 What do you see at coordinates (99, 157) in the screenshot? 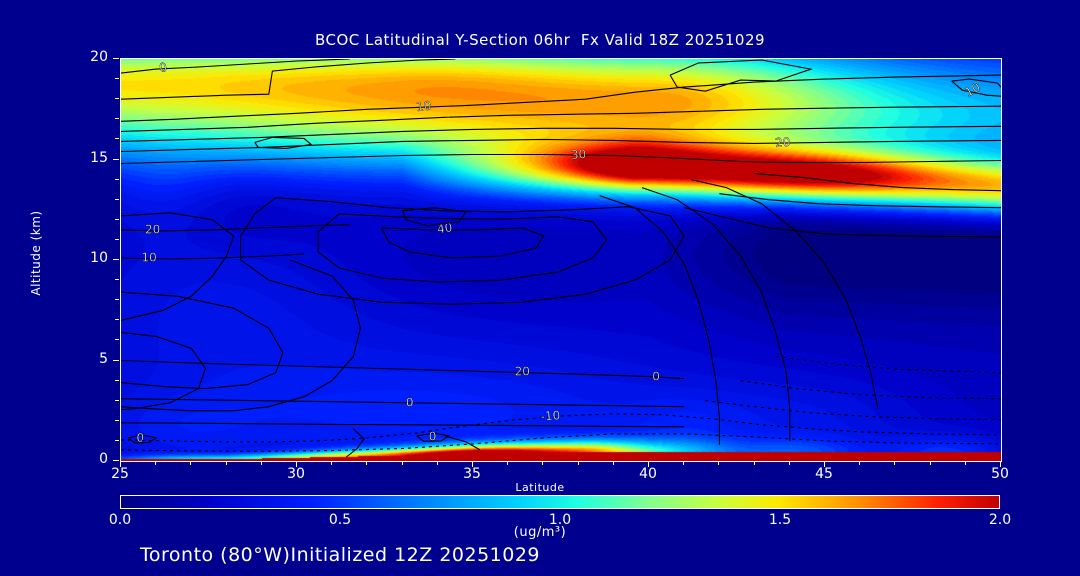
I see `y-tick-label: 15` at bounding box center [99, 157].